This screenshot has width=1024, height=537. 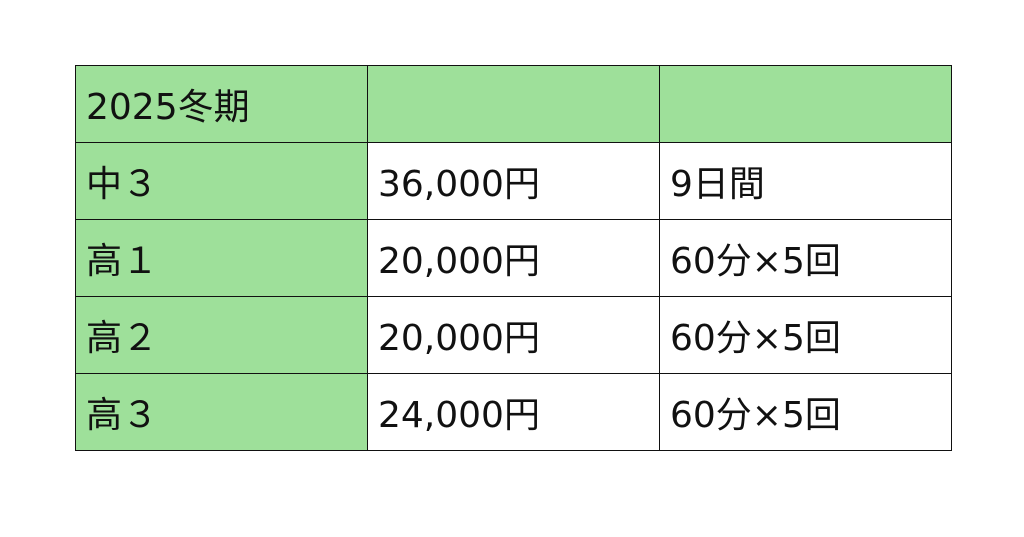 I want to click on grade-cell: 高３, so click(x=221, y=412).